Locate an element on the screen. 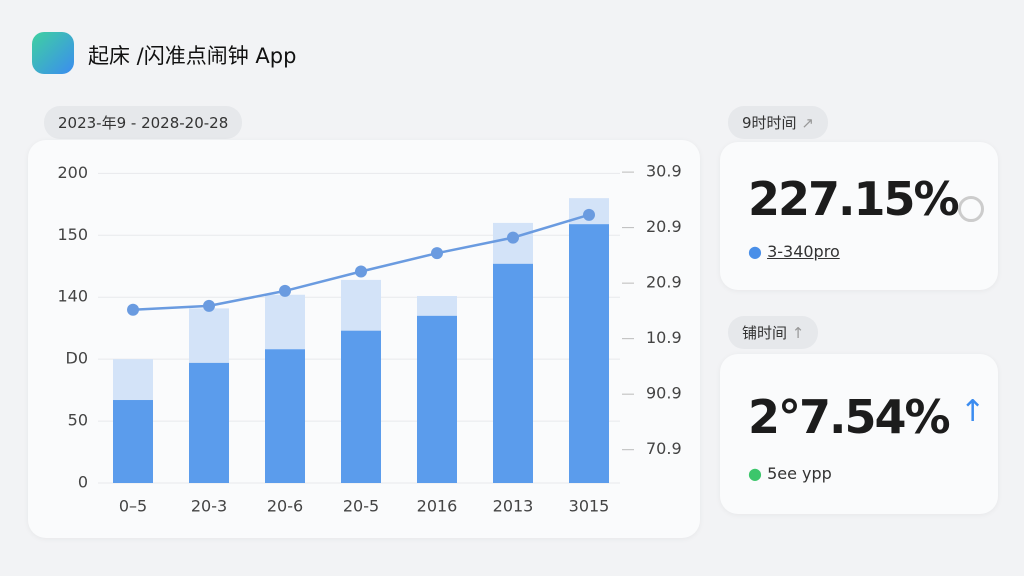 Image resolution: width=1024 pixels, height=576 pixels. x-tick-label: 0–5 is located at coordinates (133, 506).